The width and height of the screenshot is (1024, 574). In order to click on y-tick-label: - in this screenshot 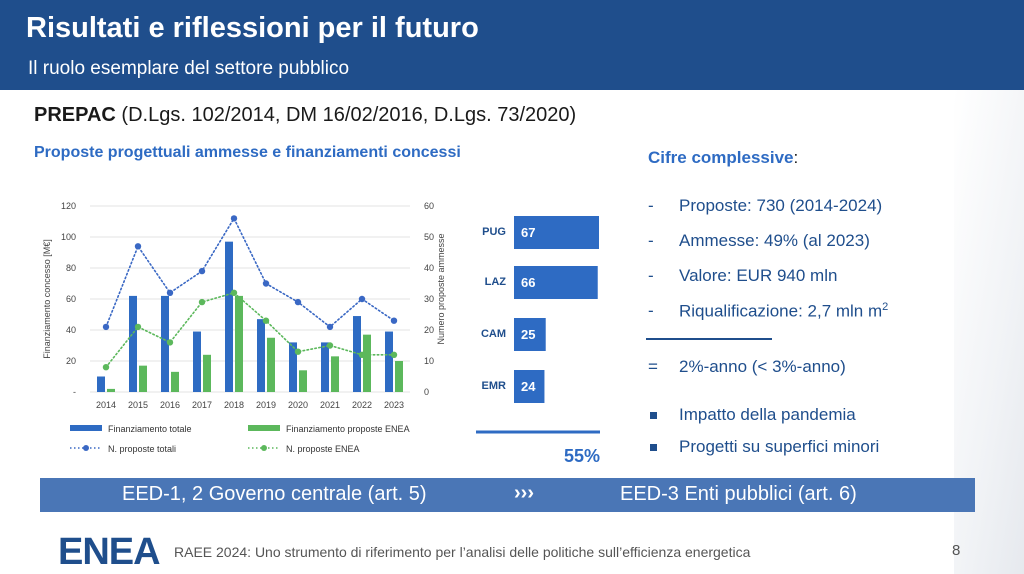, I will do `click(74, 392)`.